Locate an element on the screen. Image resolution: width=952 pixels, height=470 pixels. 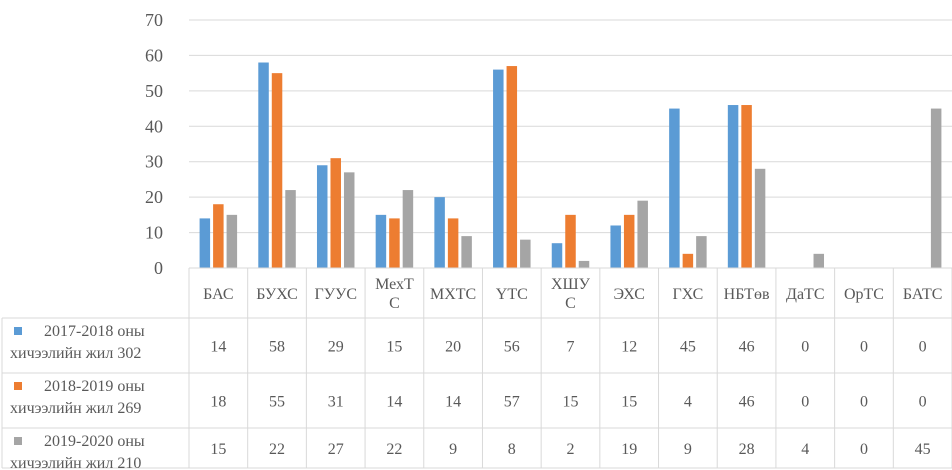
bar-3-ЭХС is located at coordinates (642, 234).